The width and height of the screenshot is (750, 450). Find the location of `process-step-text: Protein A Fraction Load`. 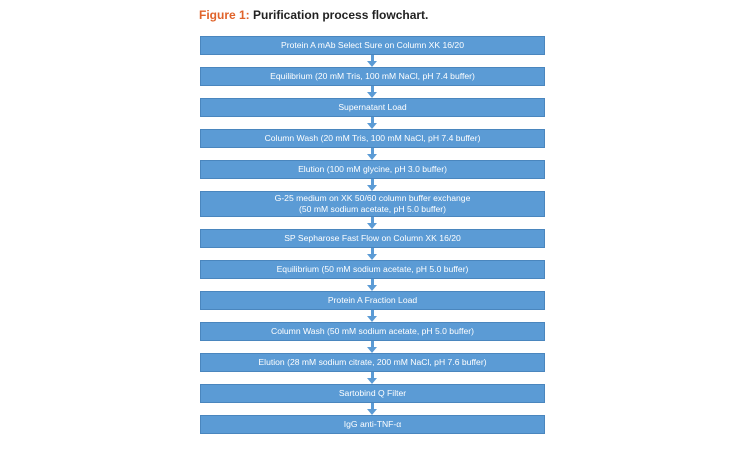

process-step-text: Protein A Fraction Load is located at coordinates (372, 300).